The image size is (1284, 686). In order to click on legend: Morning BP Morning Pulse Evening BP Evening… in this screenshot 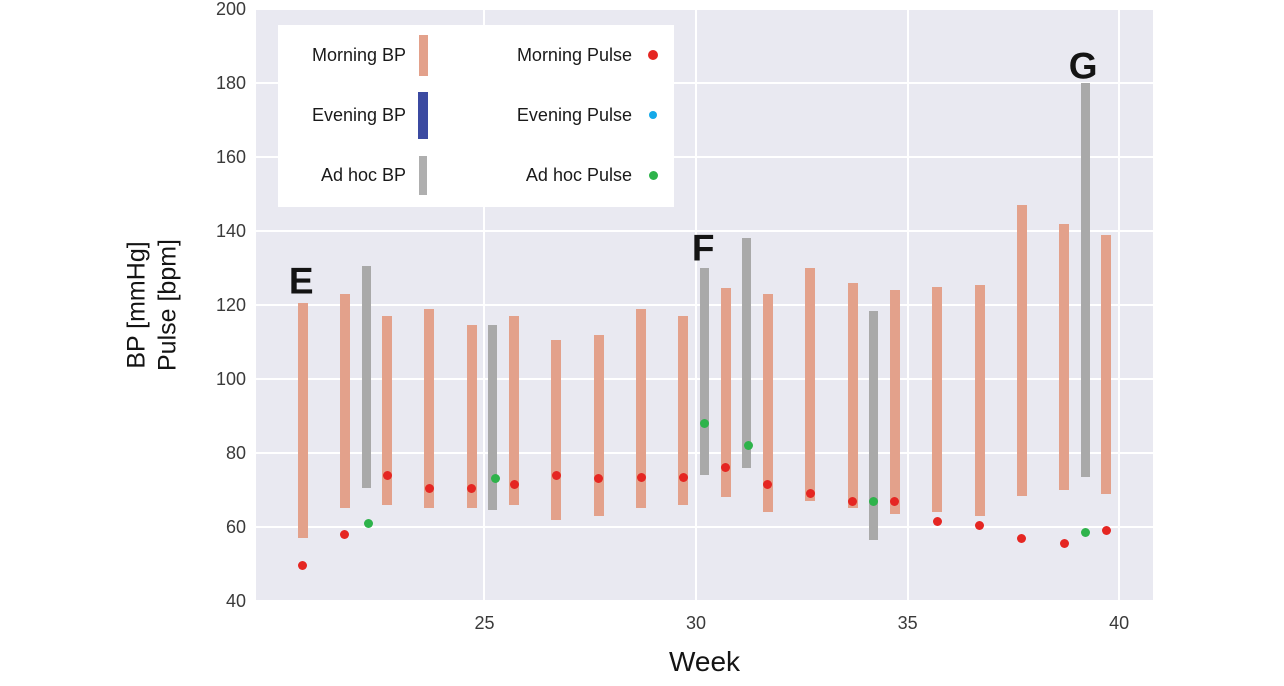, I will do `click(476, 116)`.